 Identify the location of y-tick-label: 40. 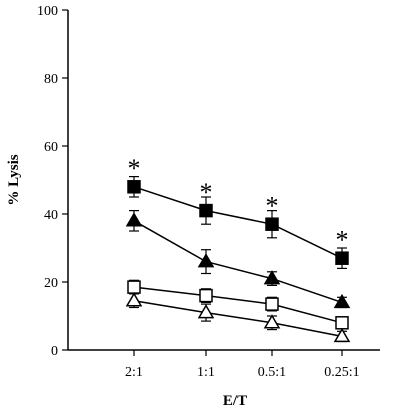
(51, 215).